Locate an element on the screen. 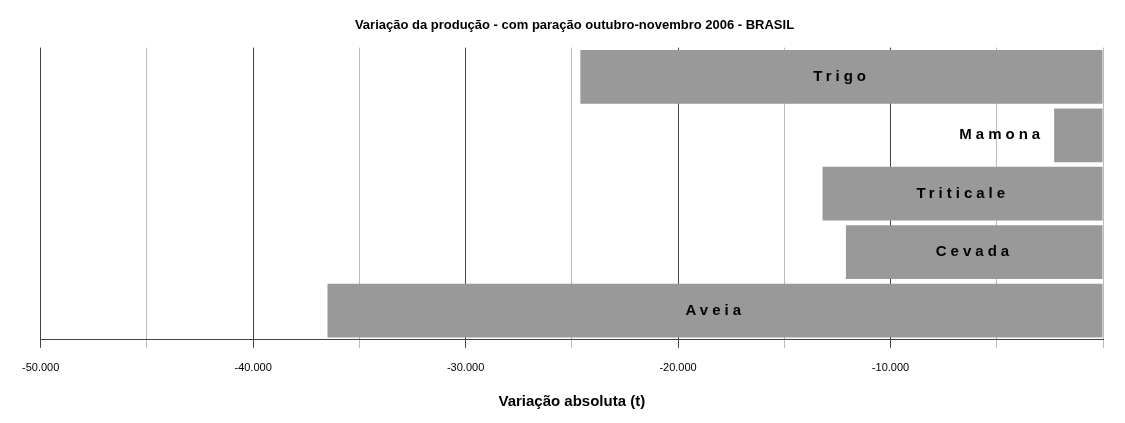 This screenshot has width=1125, height=423. x-tick-label: -50.000 is located at coordinates (41, 367).